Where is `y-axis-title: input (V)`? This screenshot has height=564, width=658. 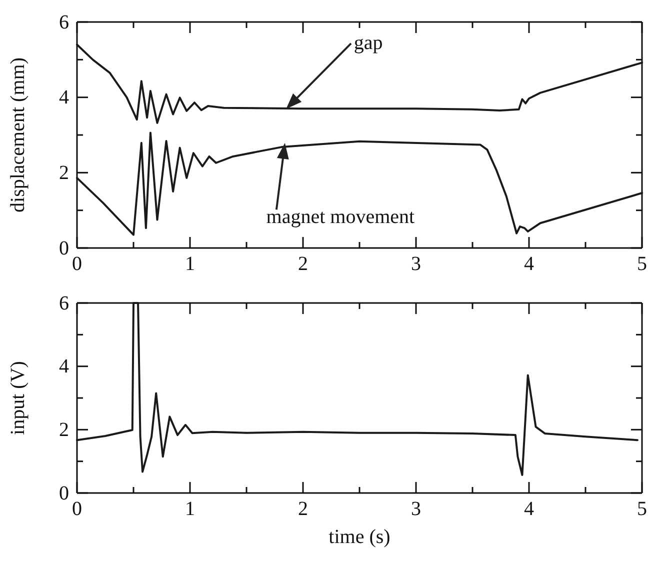
y-axis-title: input (V) is located at coordinates (18, 398).